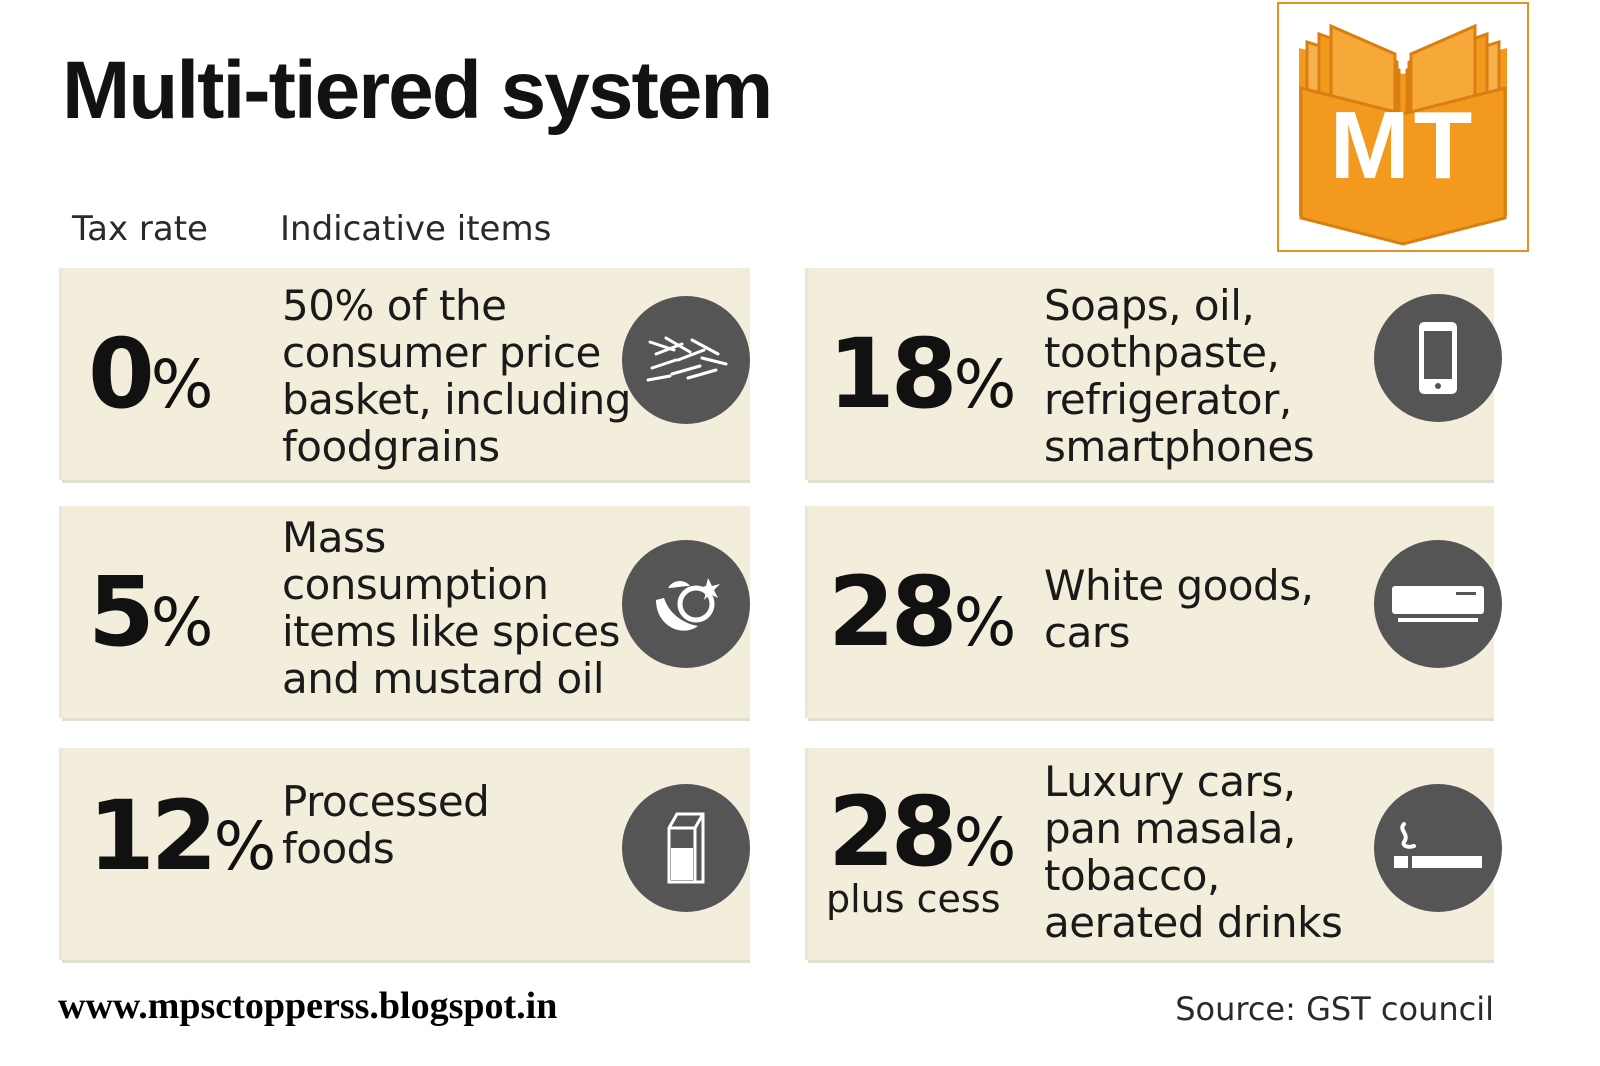 This screenshot has height=1066, width=1600. I want to click on smartphone-icon, so click(1438, 358).